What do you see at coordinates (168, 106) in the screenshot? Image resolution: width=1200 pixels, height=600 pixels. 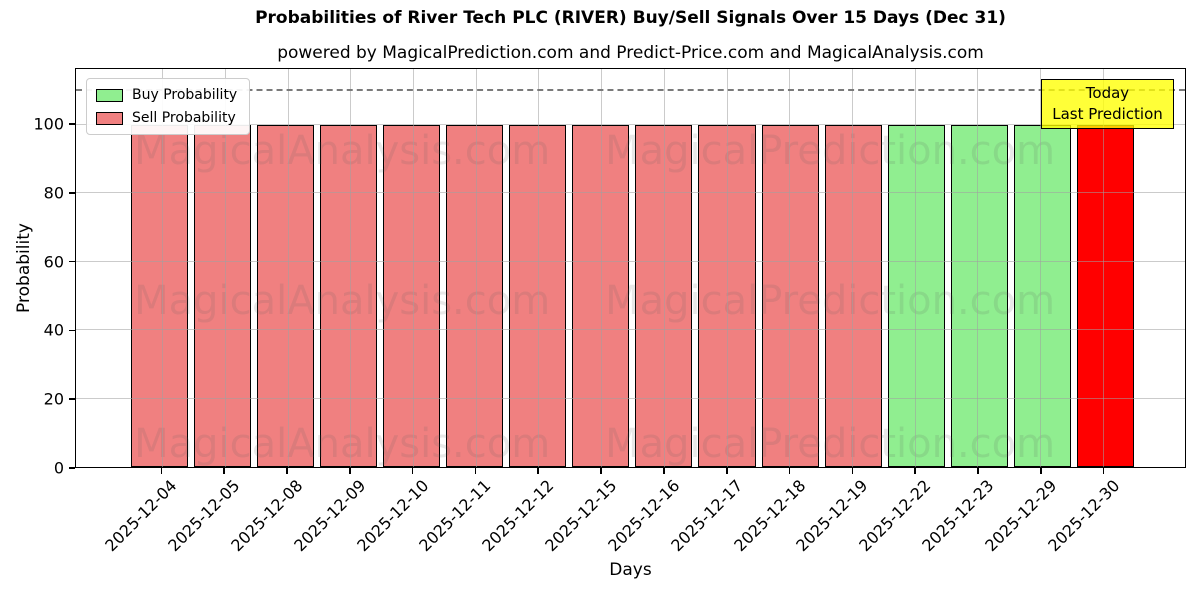 I see `legend: Buy Probability Sell Probability` at bounding box center [168, 106].